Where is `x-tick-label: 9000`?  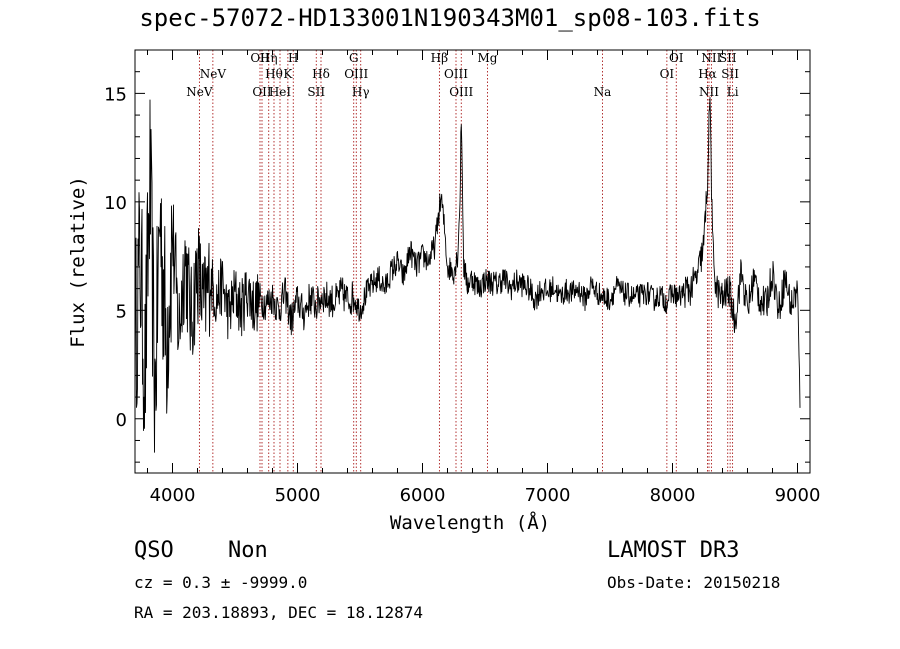 x-tick-label: 9000 is located at coordinates (798, 495).